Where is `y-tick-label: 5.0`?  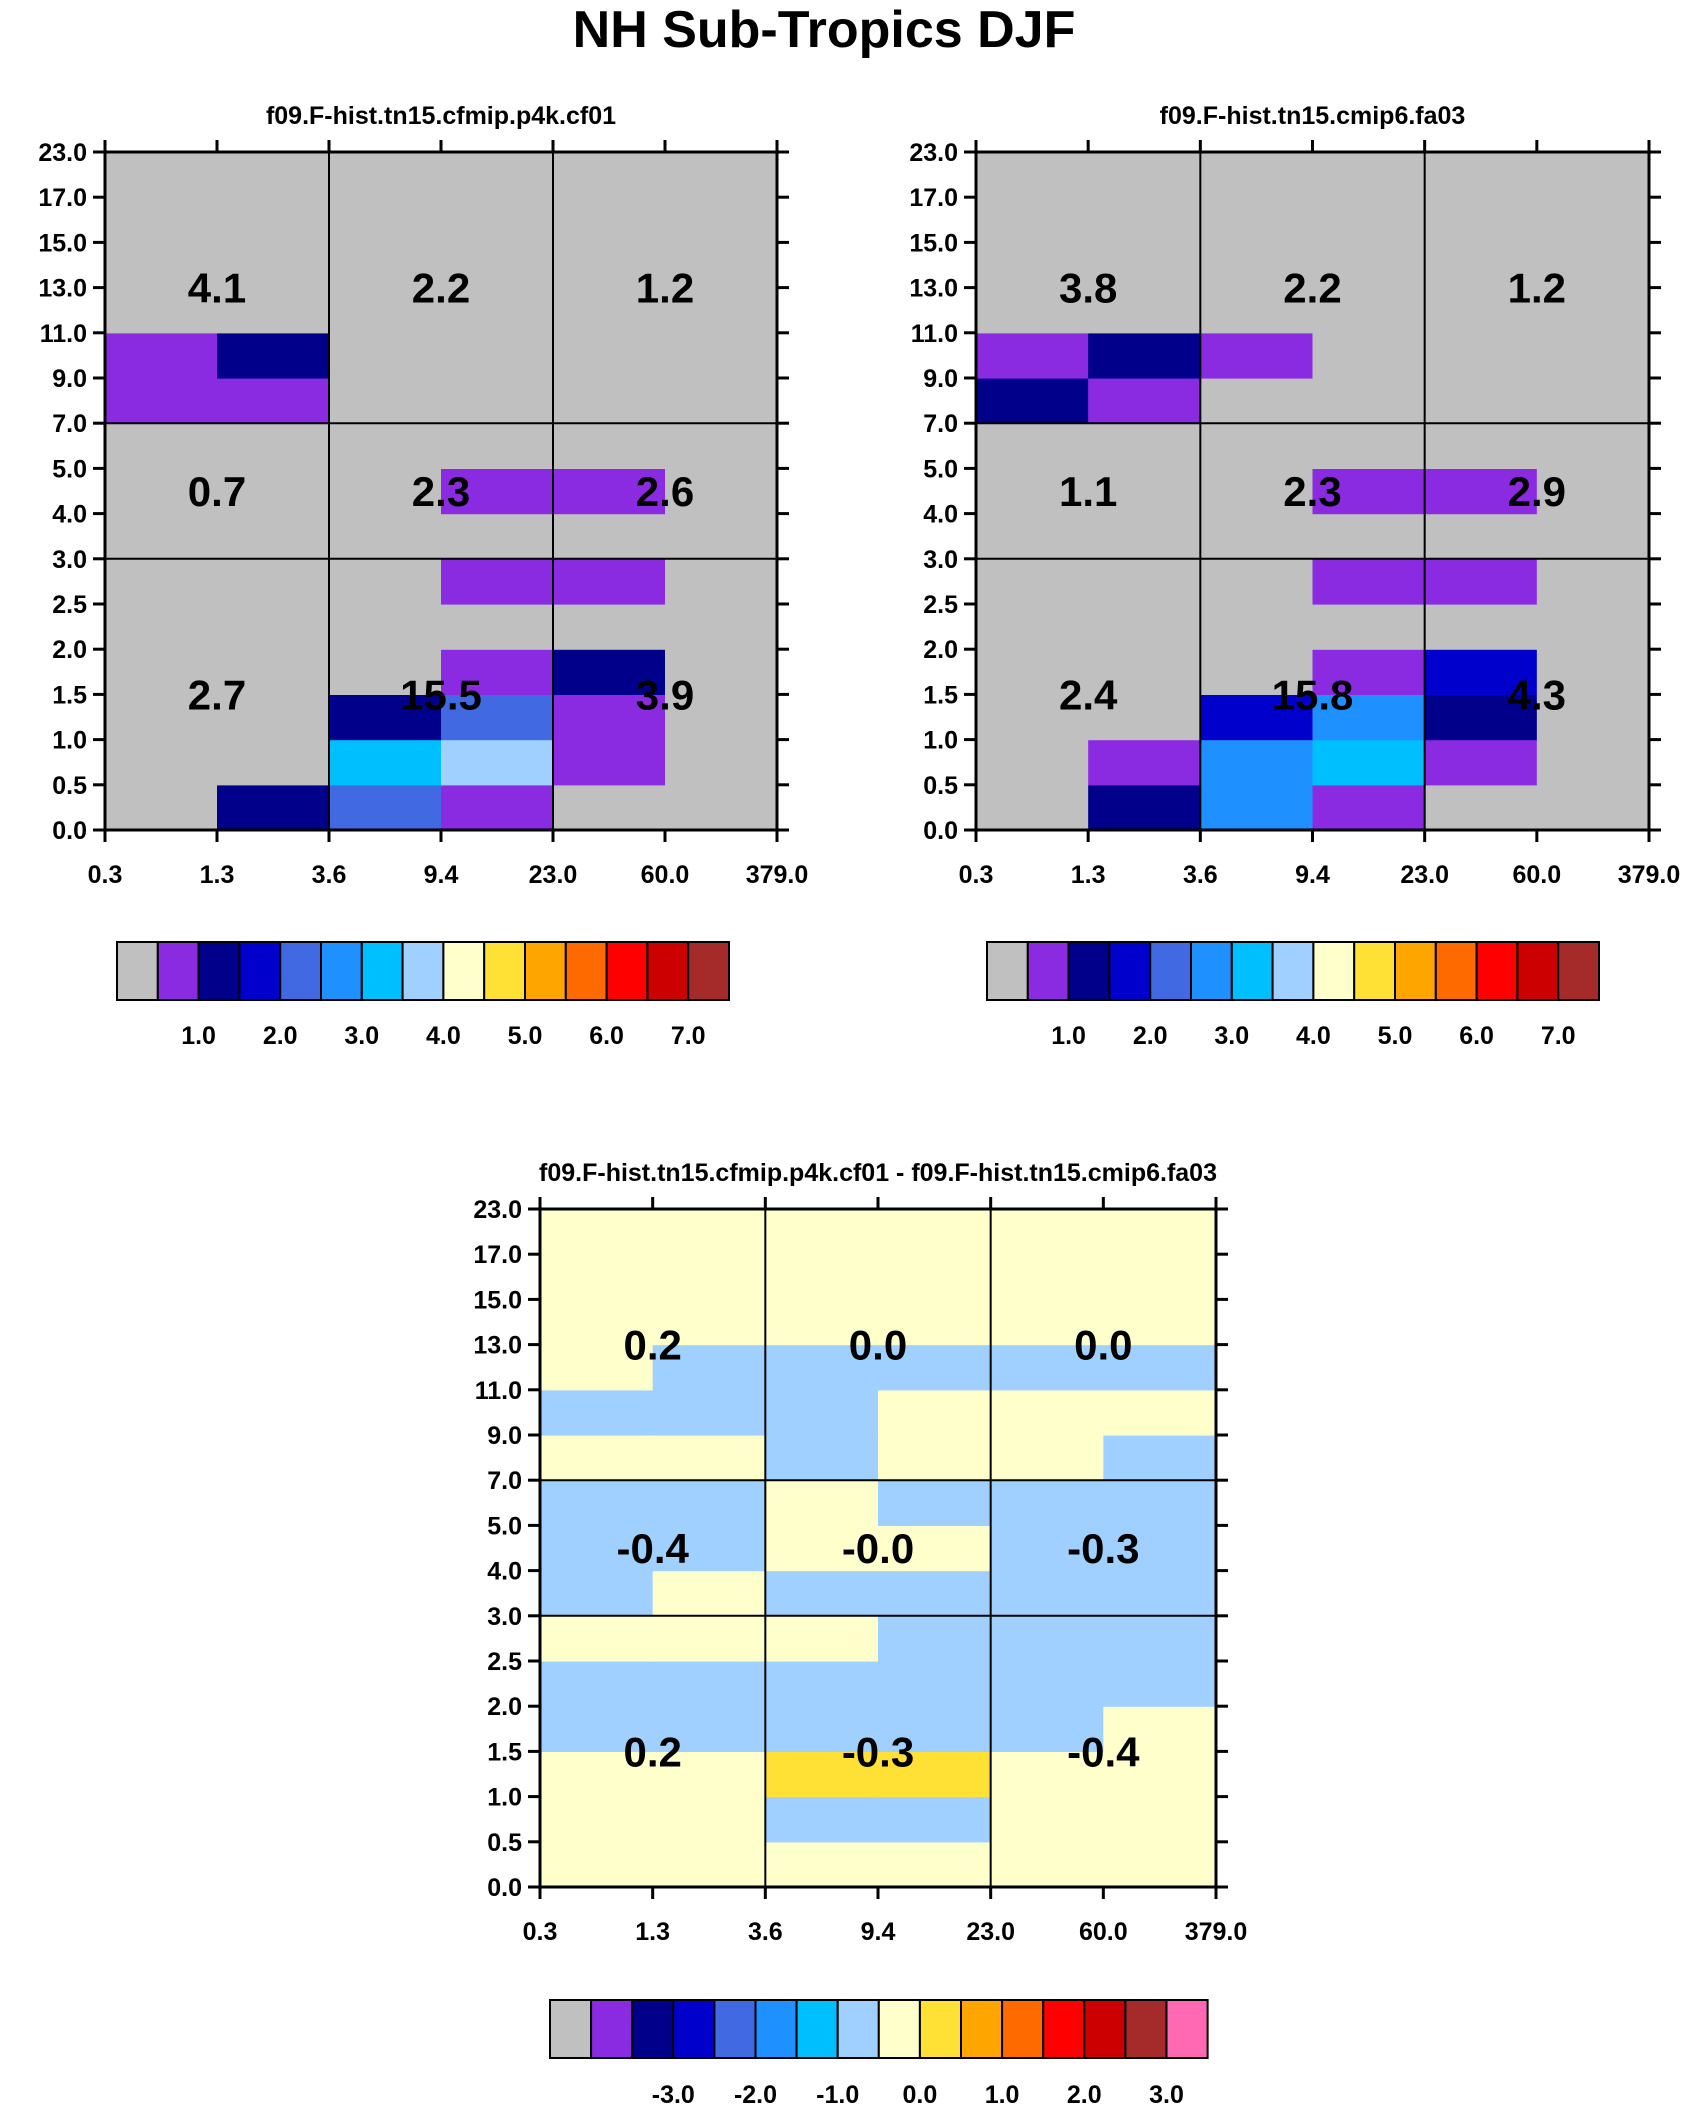 y-tick-label: 5.0 is located at coordinates (504, 1526).